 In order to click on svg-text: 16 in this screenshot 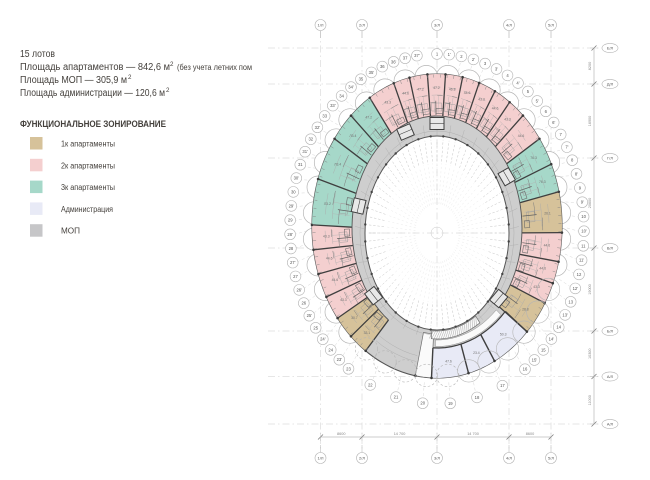, I will do `click(525, 369)`.